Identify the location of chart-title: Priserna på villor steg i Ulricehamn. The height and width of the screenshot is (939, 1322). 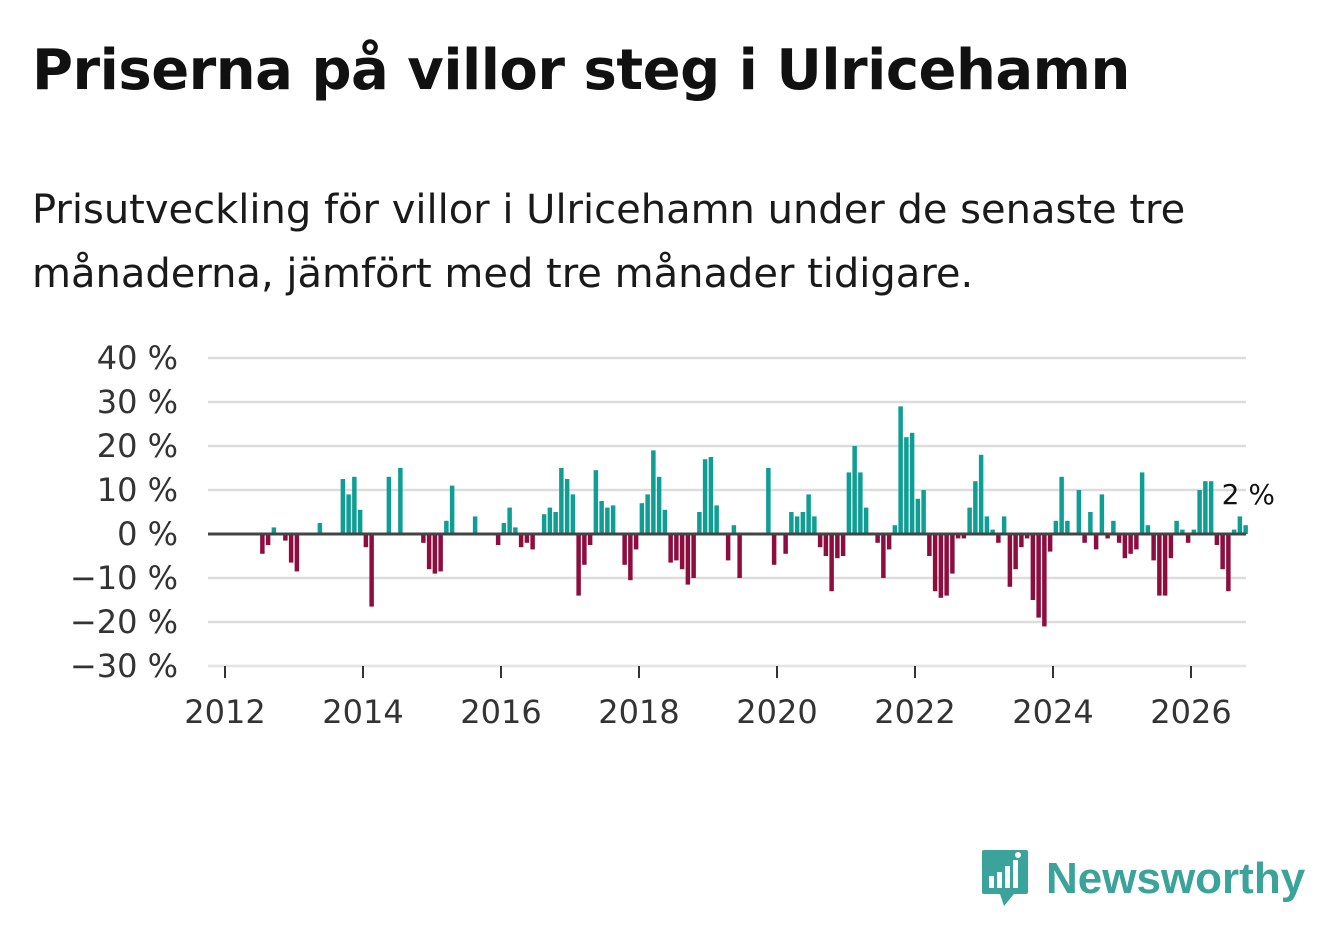
(581, 70).